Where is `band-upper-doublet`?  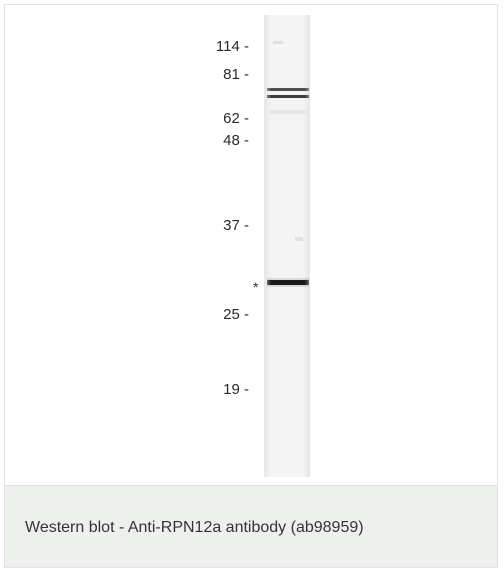
band-upper-doublet is located at coordinates (288, 89).